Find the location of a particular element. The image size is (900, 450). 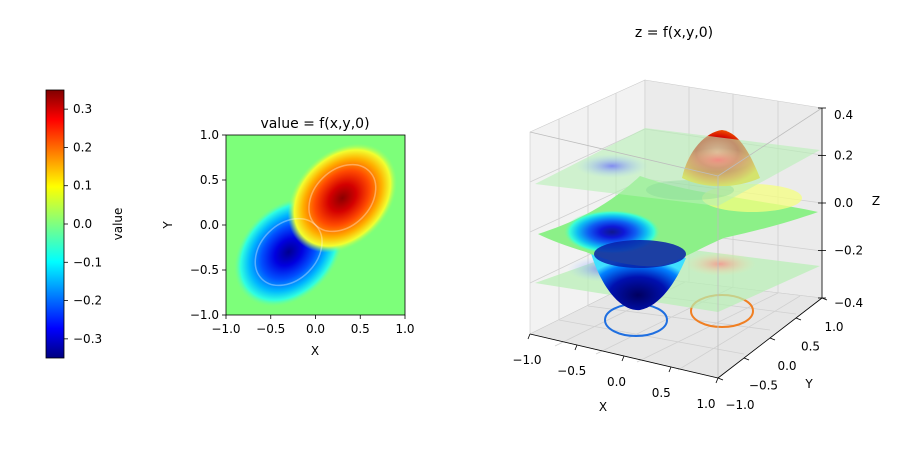

colorbar-tick-label: 0.0 is located at coordinates (82, 224).